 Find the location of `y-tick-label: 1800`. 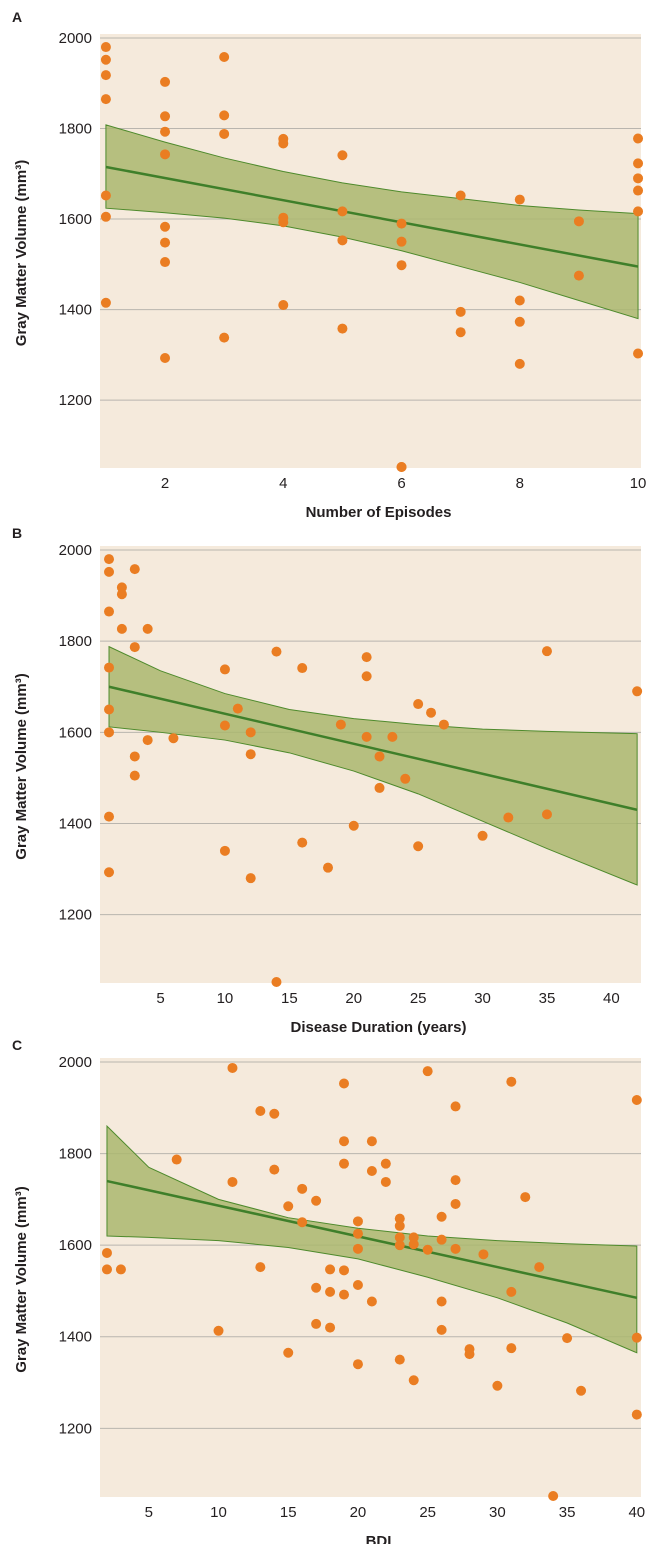

y-tick-label: 1800 is located at coordinates (75, 1154).